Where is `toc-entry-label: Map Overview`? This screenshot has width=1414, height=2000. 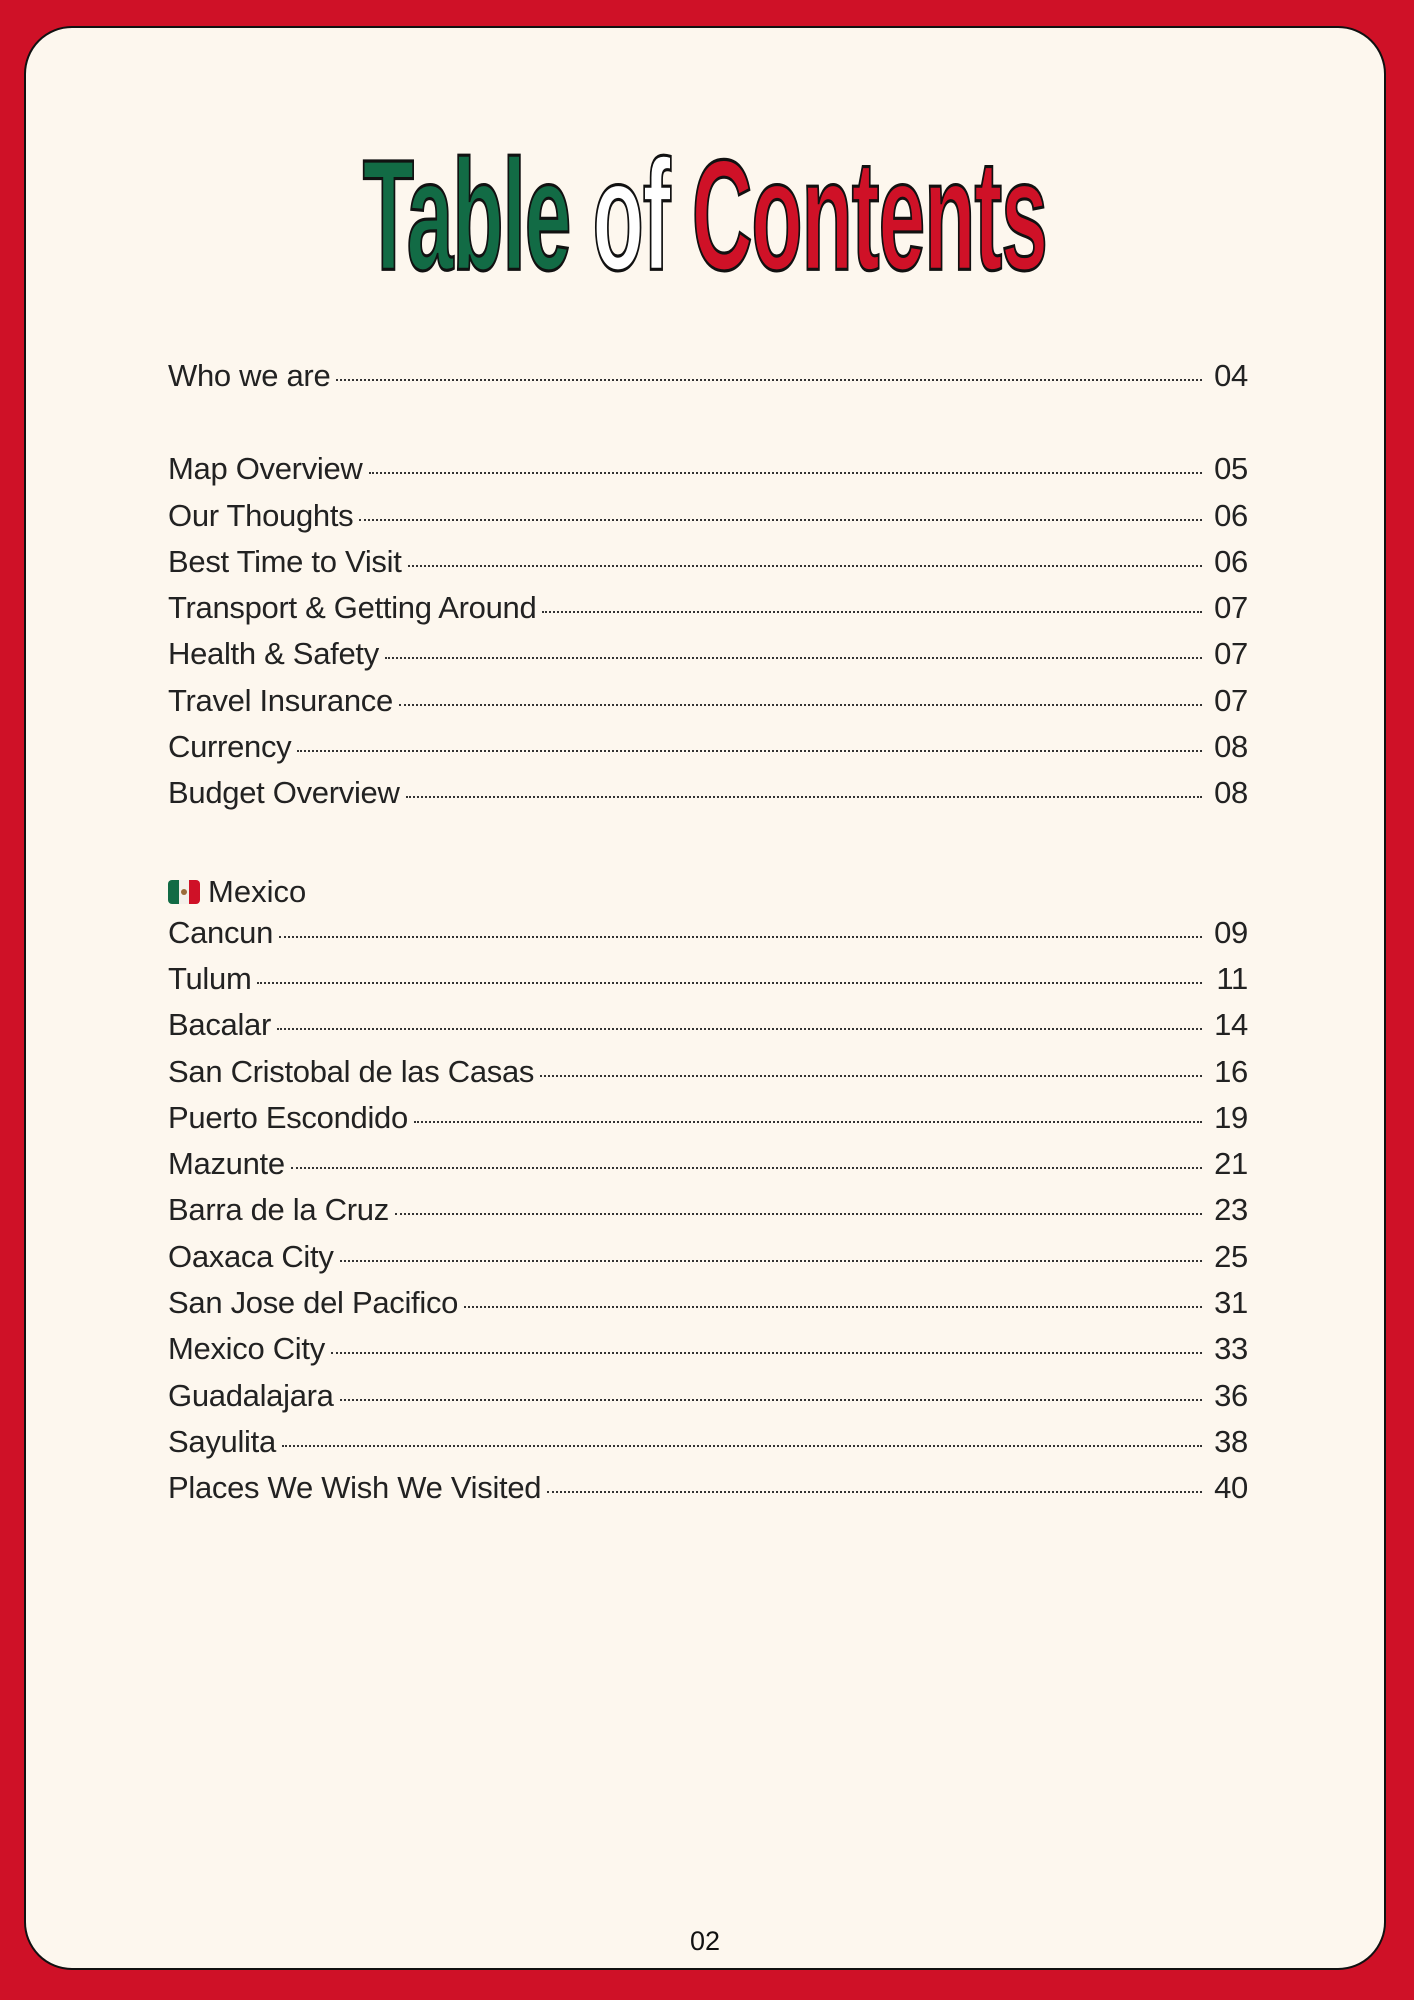
toc-entry-label: Map Overview is located at coordinates (265, 469).